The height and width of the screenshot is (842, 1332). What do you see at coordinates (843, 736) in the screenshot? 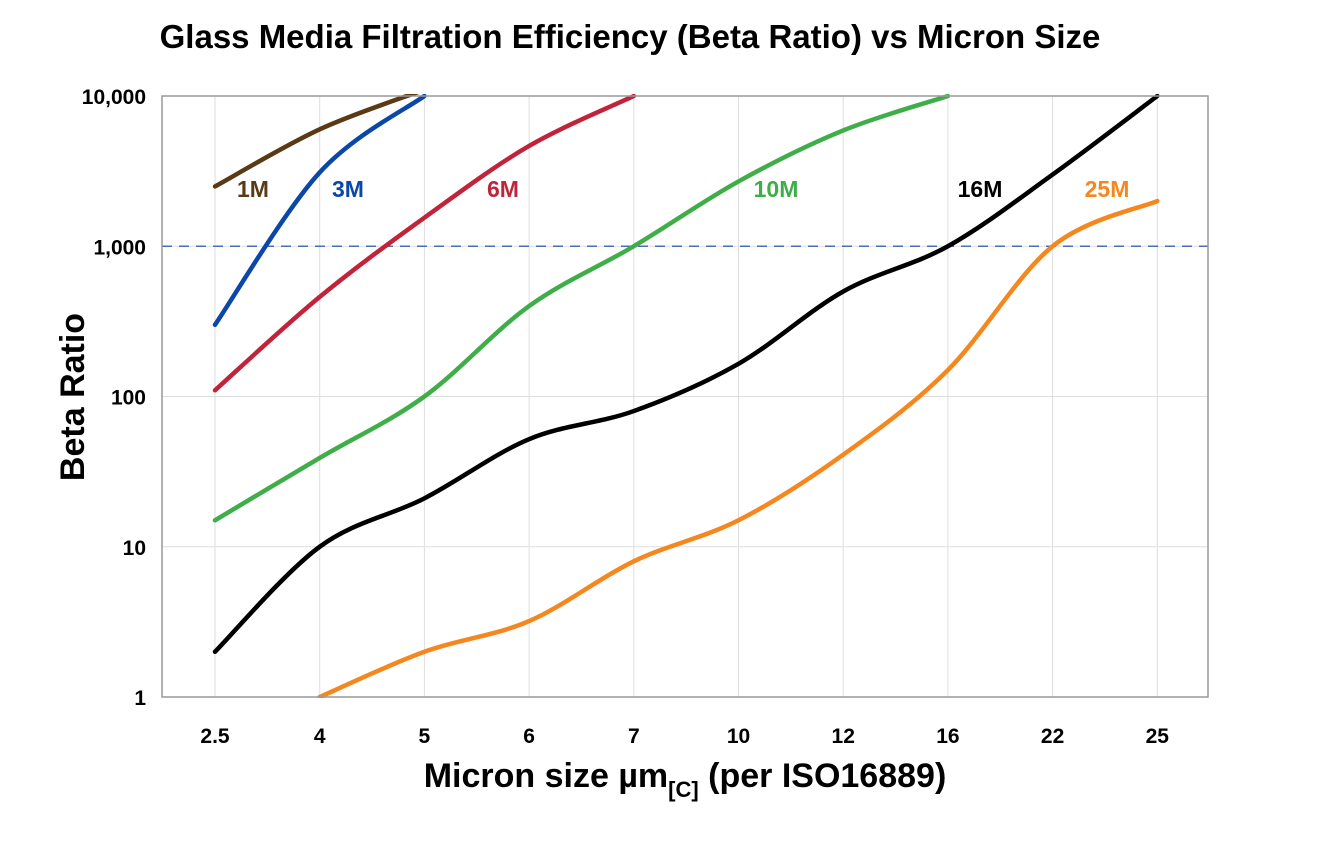
I see `x-tick-label: 12` at bounding box center [843, 736].